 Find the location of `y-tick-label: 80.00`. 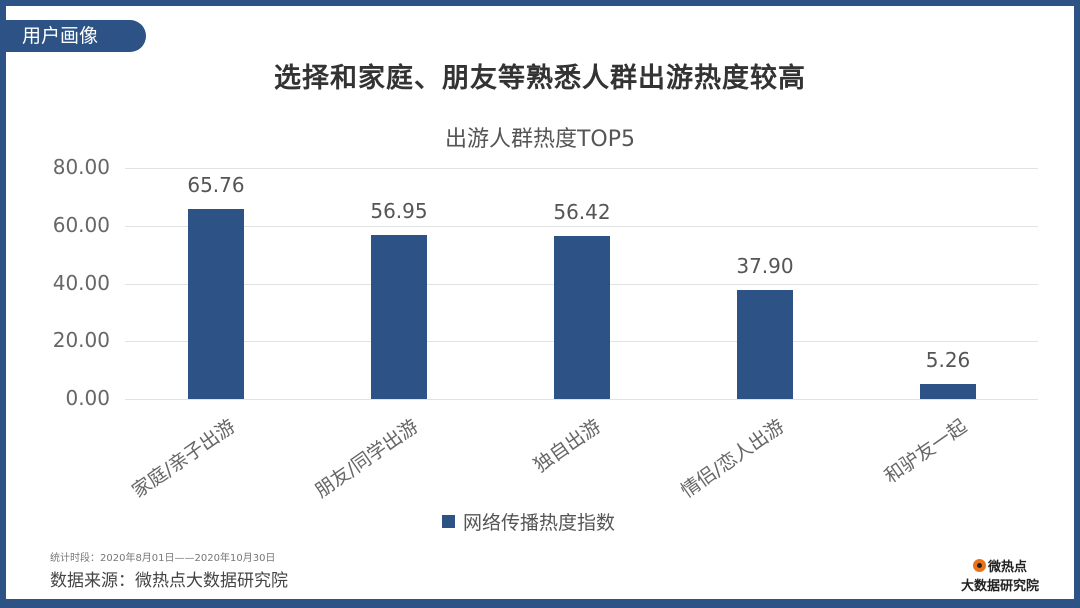

y-tick-label: 80.00 is located at coordinates (81, 167).